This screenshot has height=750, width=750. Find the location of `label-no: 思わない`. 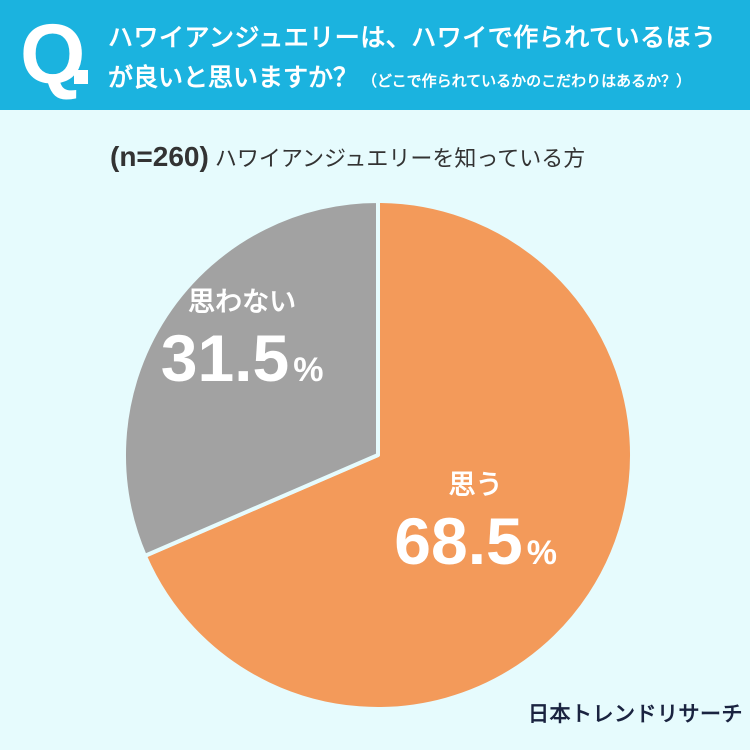

label-no: 思わない is located at coordinates (242, 302).